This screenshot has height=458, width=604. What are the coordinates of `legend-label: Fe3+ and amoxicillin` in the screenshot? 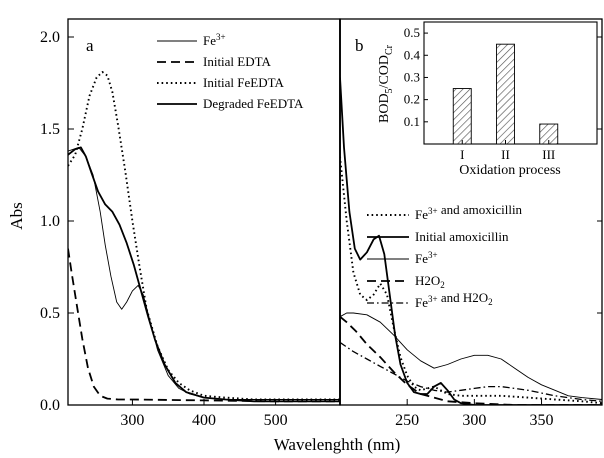 It's located at (469, 212).